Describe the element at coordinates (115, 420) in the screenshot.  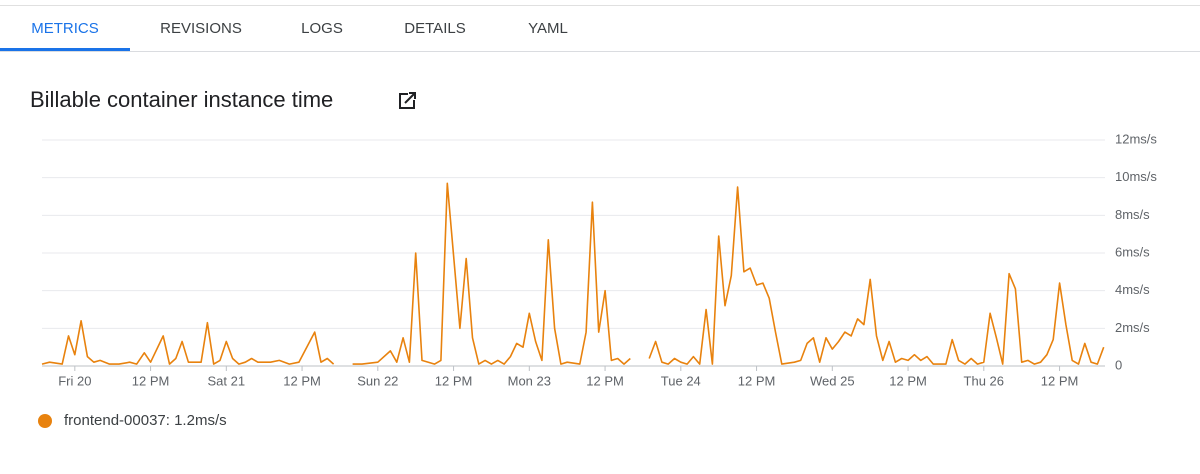
I see `legend-name: frontend-00037` at that location.